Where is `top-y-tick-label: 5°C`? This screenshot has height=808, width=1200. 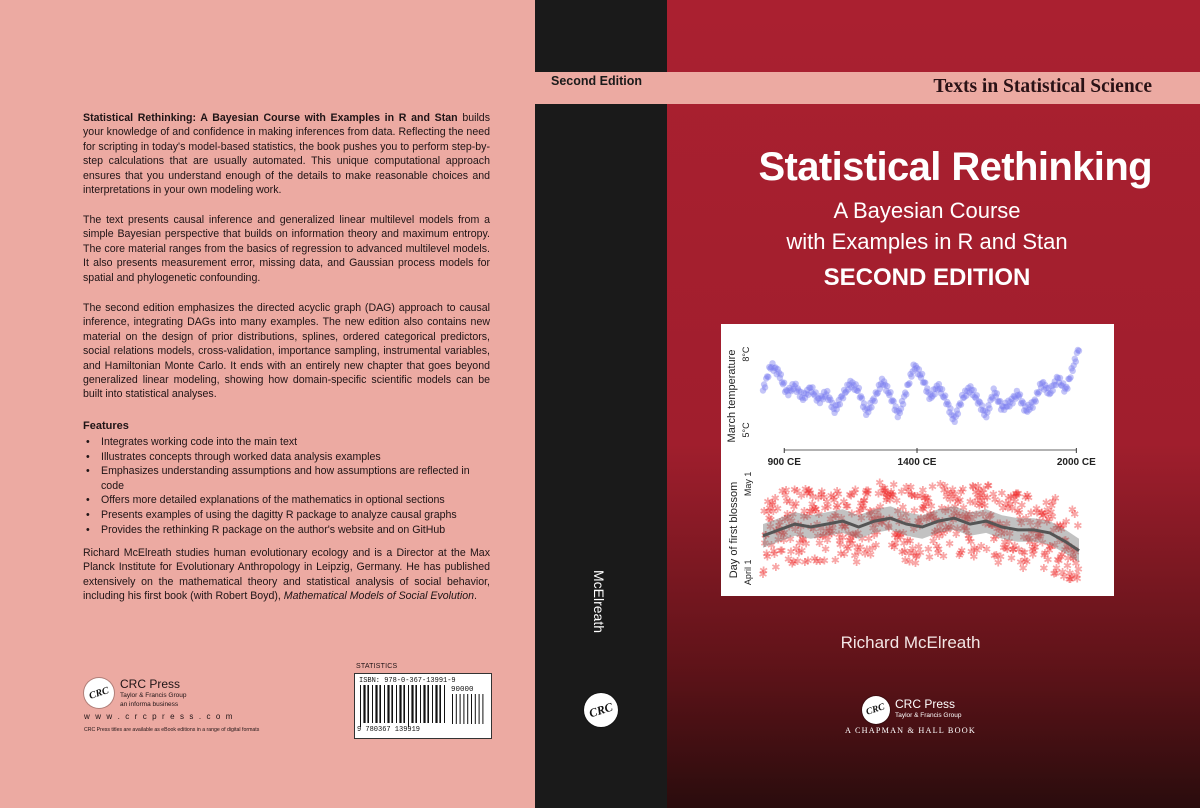
top-y-tick-label: 5°C is located at coordinates (746, 430).